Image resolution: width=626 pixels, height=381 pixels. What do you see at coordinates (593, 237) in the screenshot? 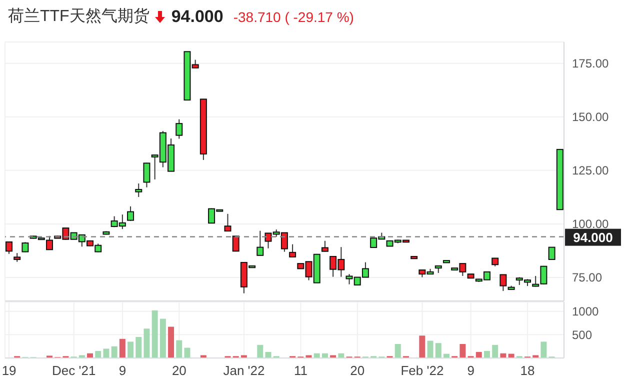
I see `ref-line-label: 94.000` at bounding box center [593, 237].